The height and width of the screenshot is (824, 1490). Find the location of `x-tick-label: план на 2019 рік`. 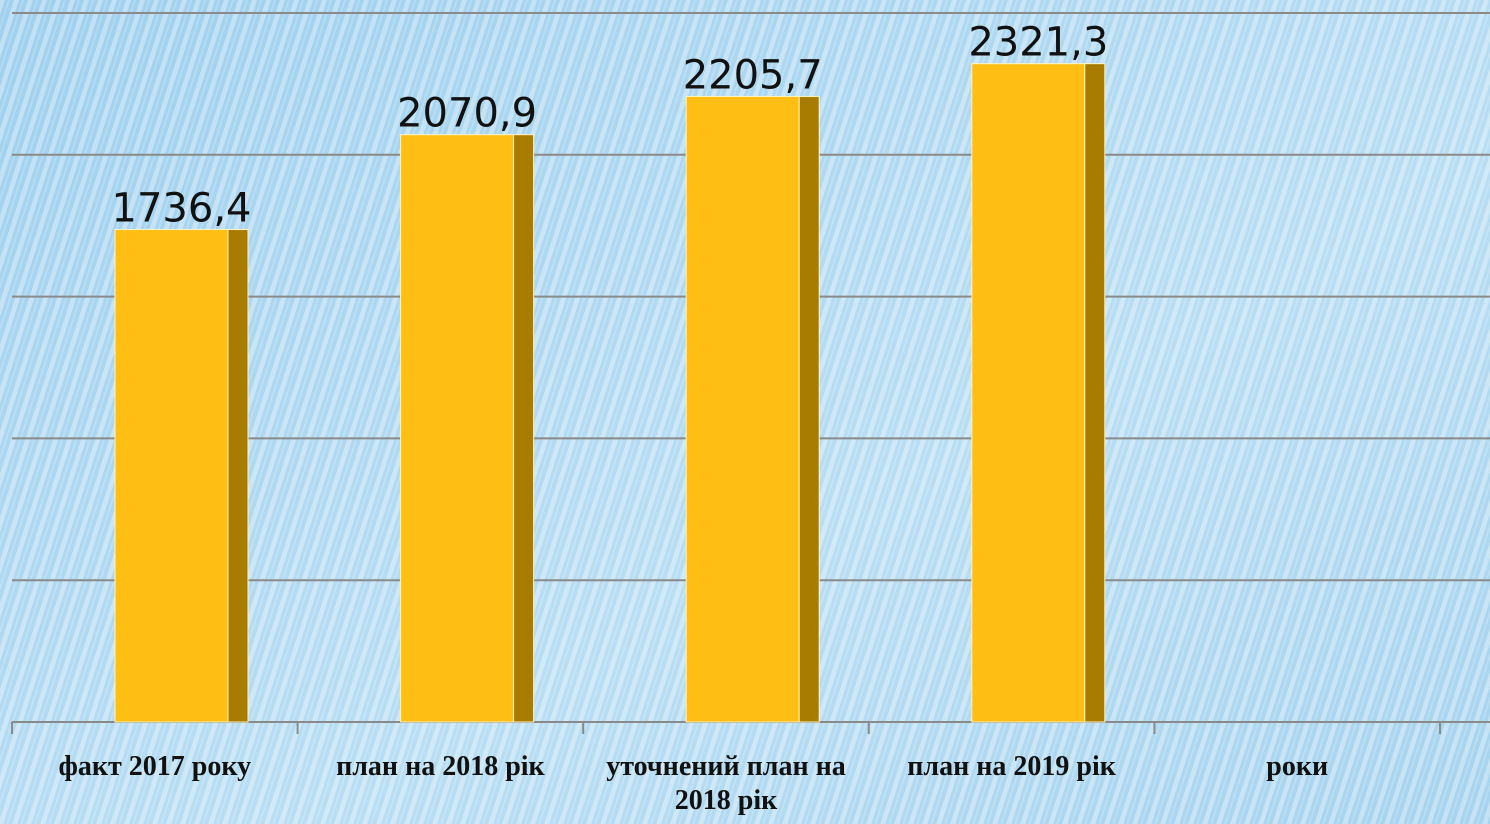

x-tick-label: план на 2019 рік is located at coordinates (1011, 766).